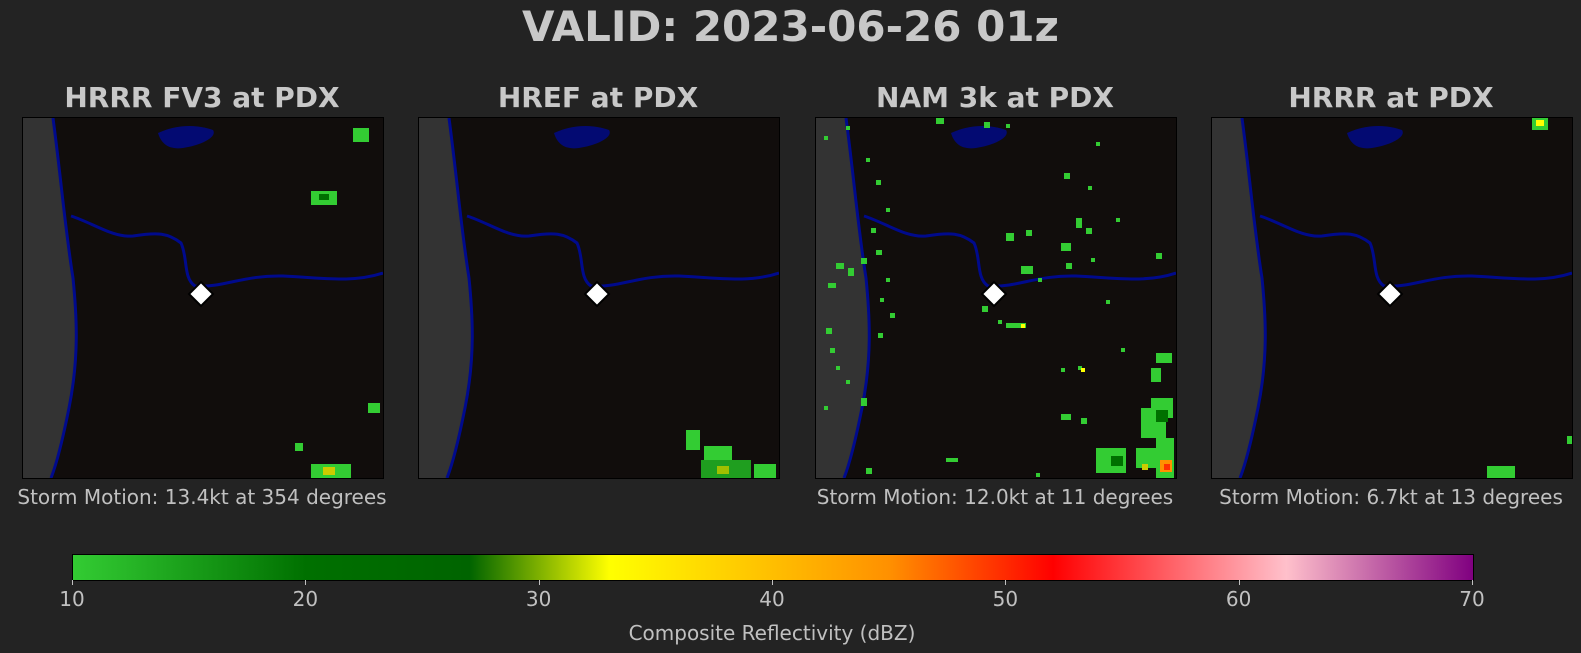 Image resolution: width=1581 pixels, height=653 pixels. Describe the element at coordinates (538, 599) in the screenshot. I see `colorbar-tick-label: 30` at that location.